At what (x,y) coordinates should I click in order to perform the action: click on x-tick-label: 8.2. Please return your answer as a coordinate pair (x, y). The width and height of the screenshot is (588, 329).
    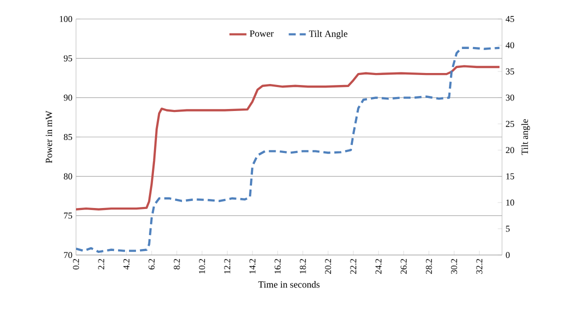
    Looking at the image, I should click on (177, 264).